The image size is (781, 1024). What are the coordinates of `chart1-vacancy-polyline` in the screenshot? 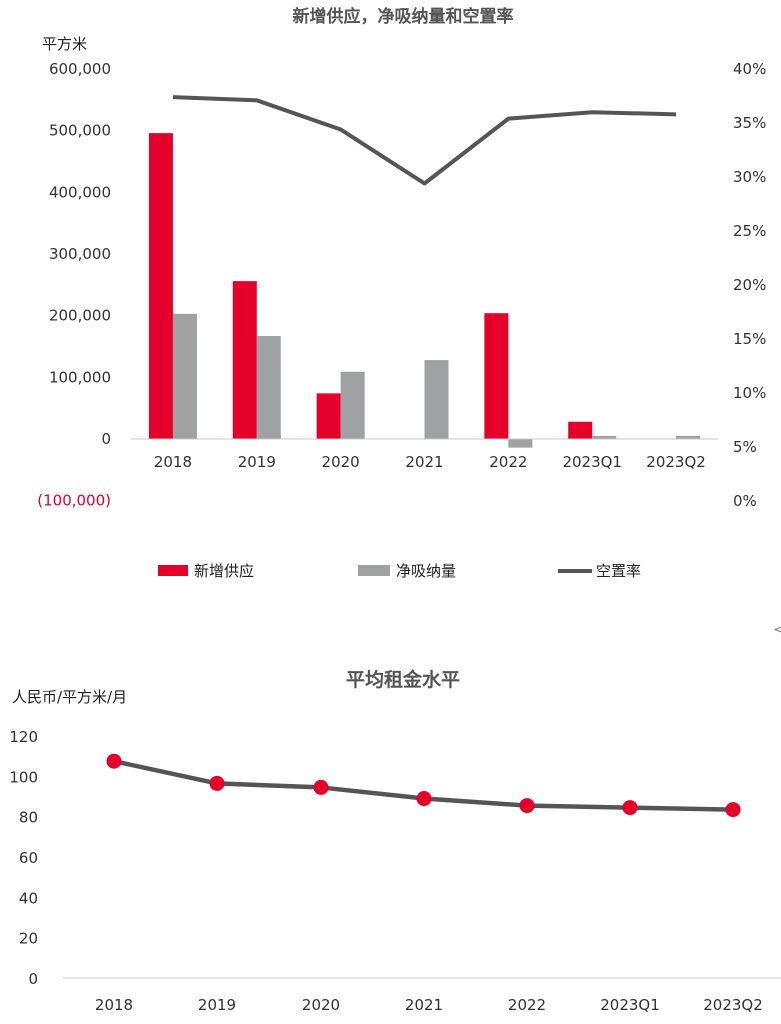 It's located at (424, 140).